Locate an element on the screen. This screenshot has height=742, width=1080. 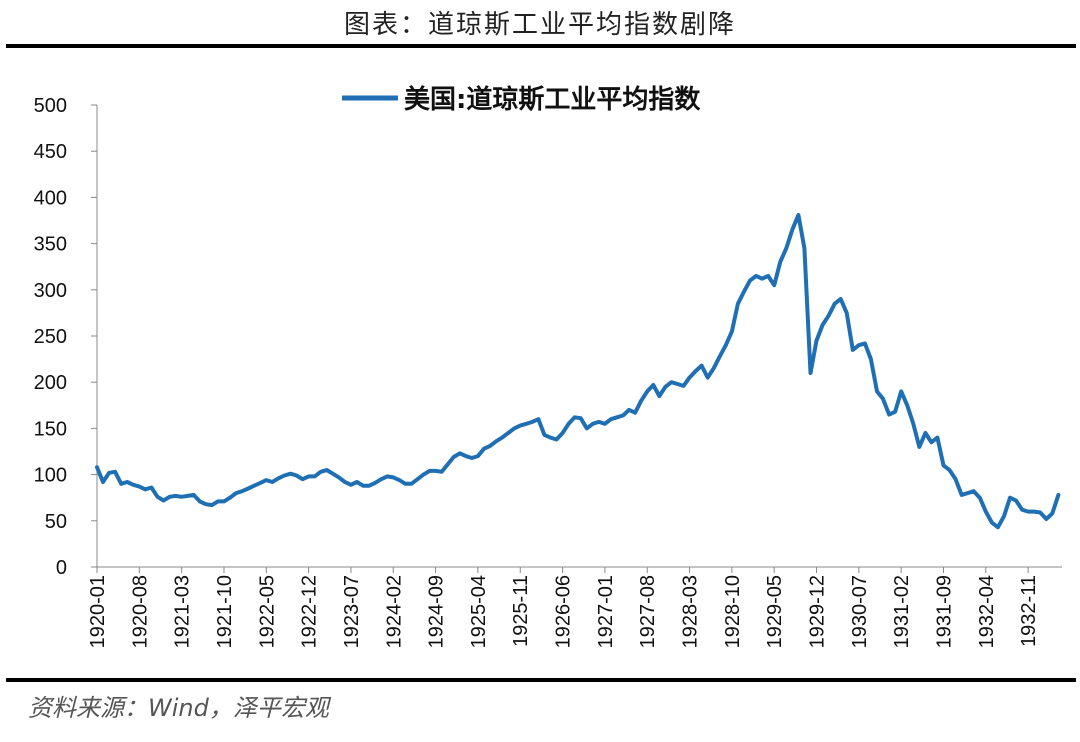
x-tick-label: 1927-01 is located at coordinates (606, 611).